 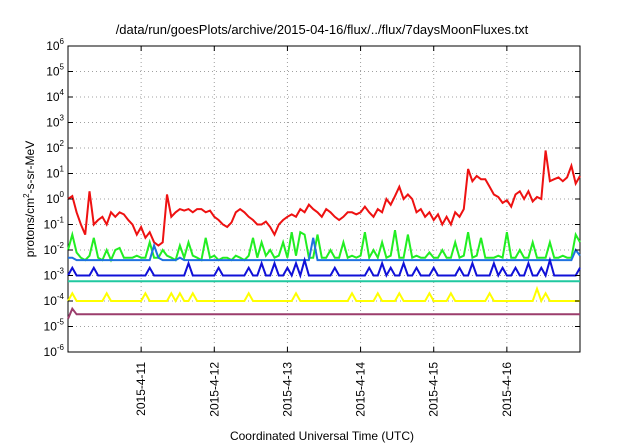 What do you see at coordinates (62, 143) in the screenshot?
I see `y-tick-exponent: 2` at bounding box center [62, 143].